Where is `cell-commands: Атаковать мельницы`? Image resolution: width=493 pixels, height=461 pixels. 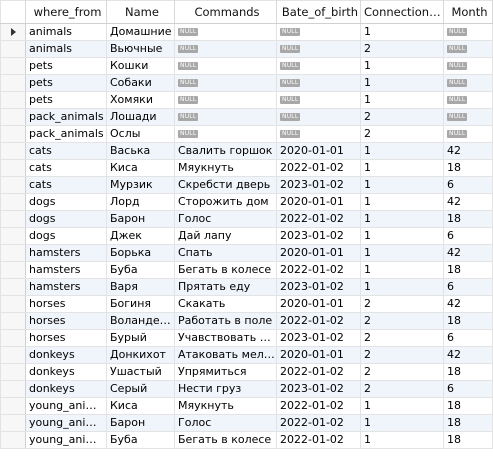 cell-commands: Атаковать мельницы is located at coordinates (225, 355).